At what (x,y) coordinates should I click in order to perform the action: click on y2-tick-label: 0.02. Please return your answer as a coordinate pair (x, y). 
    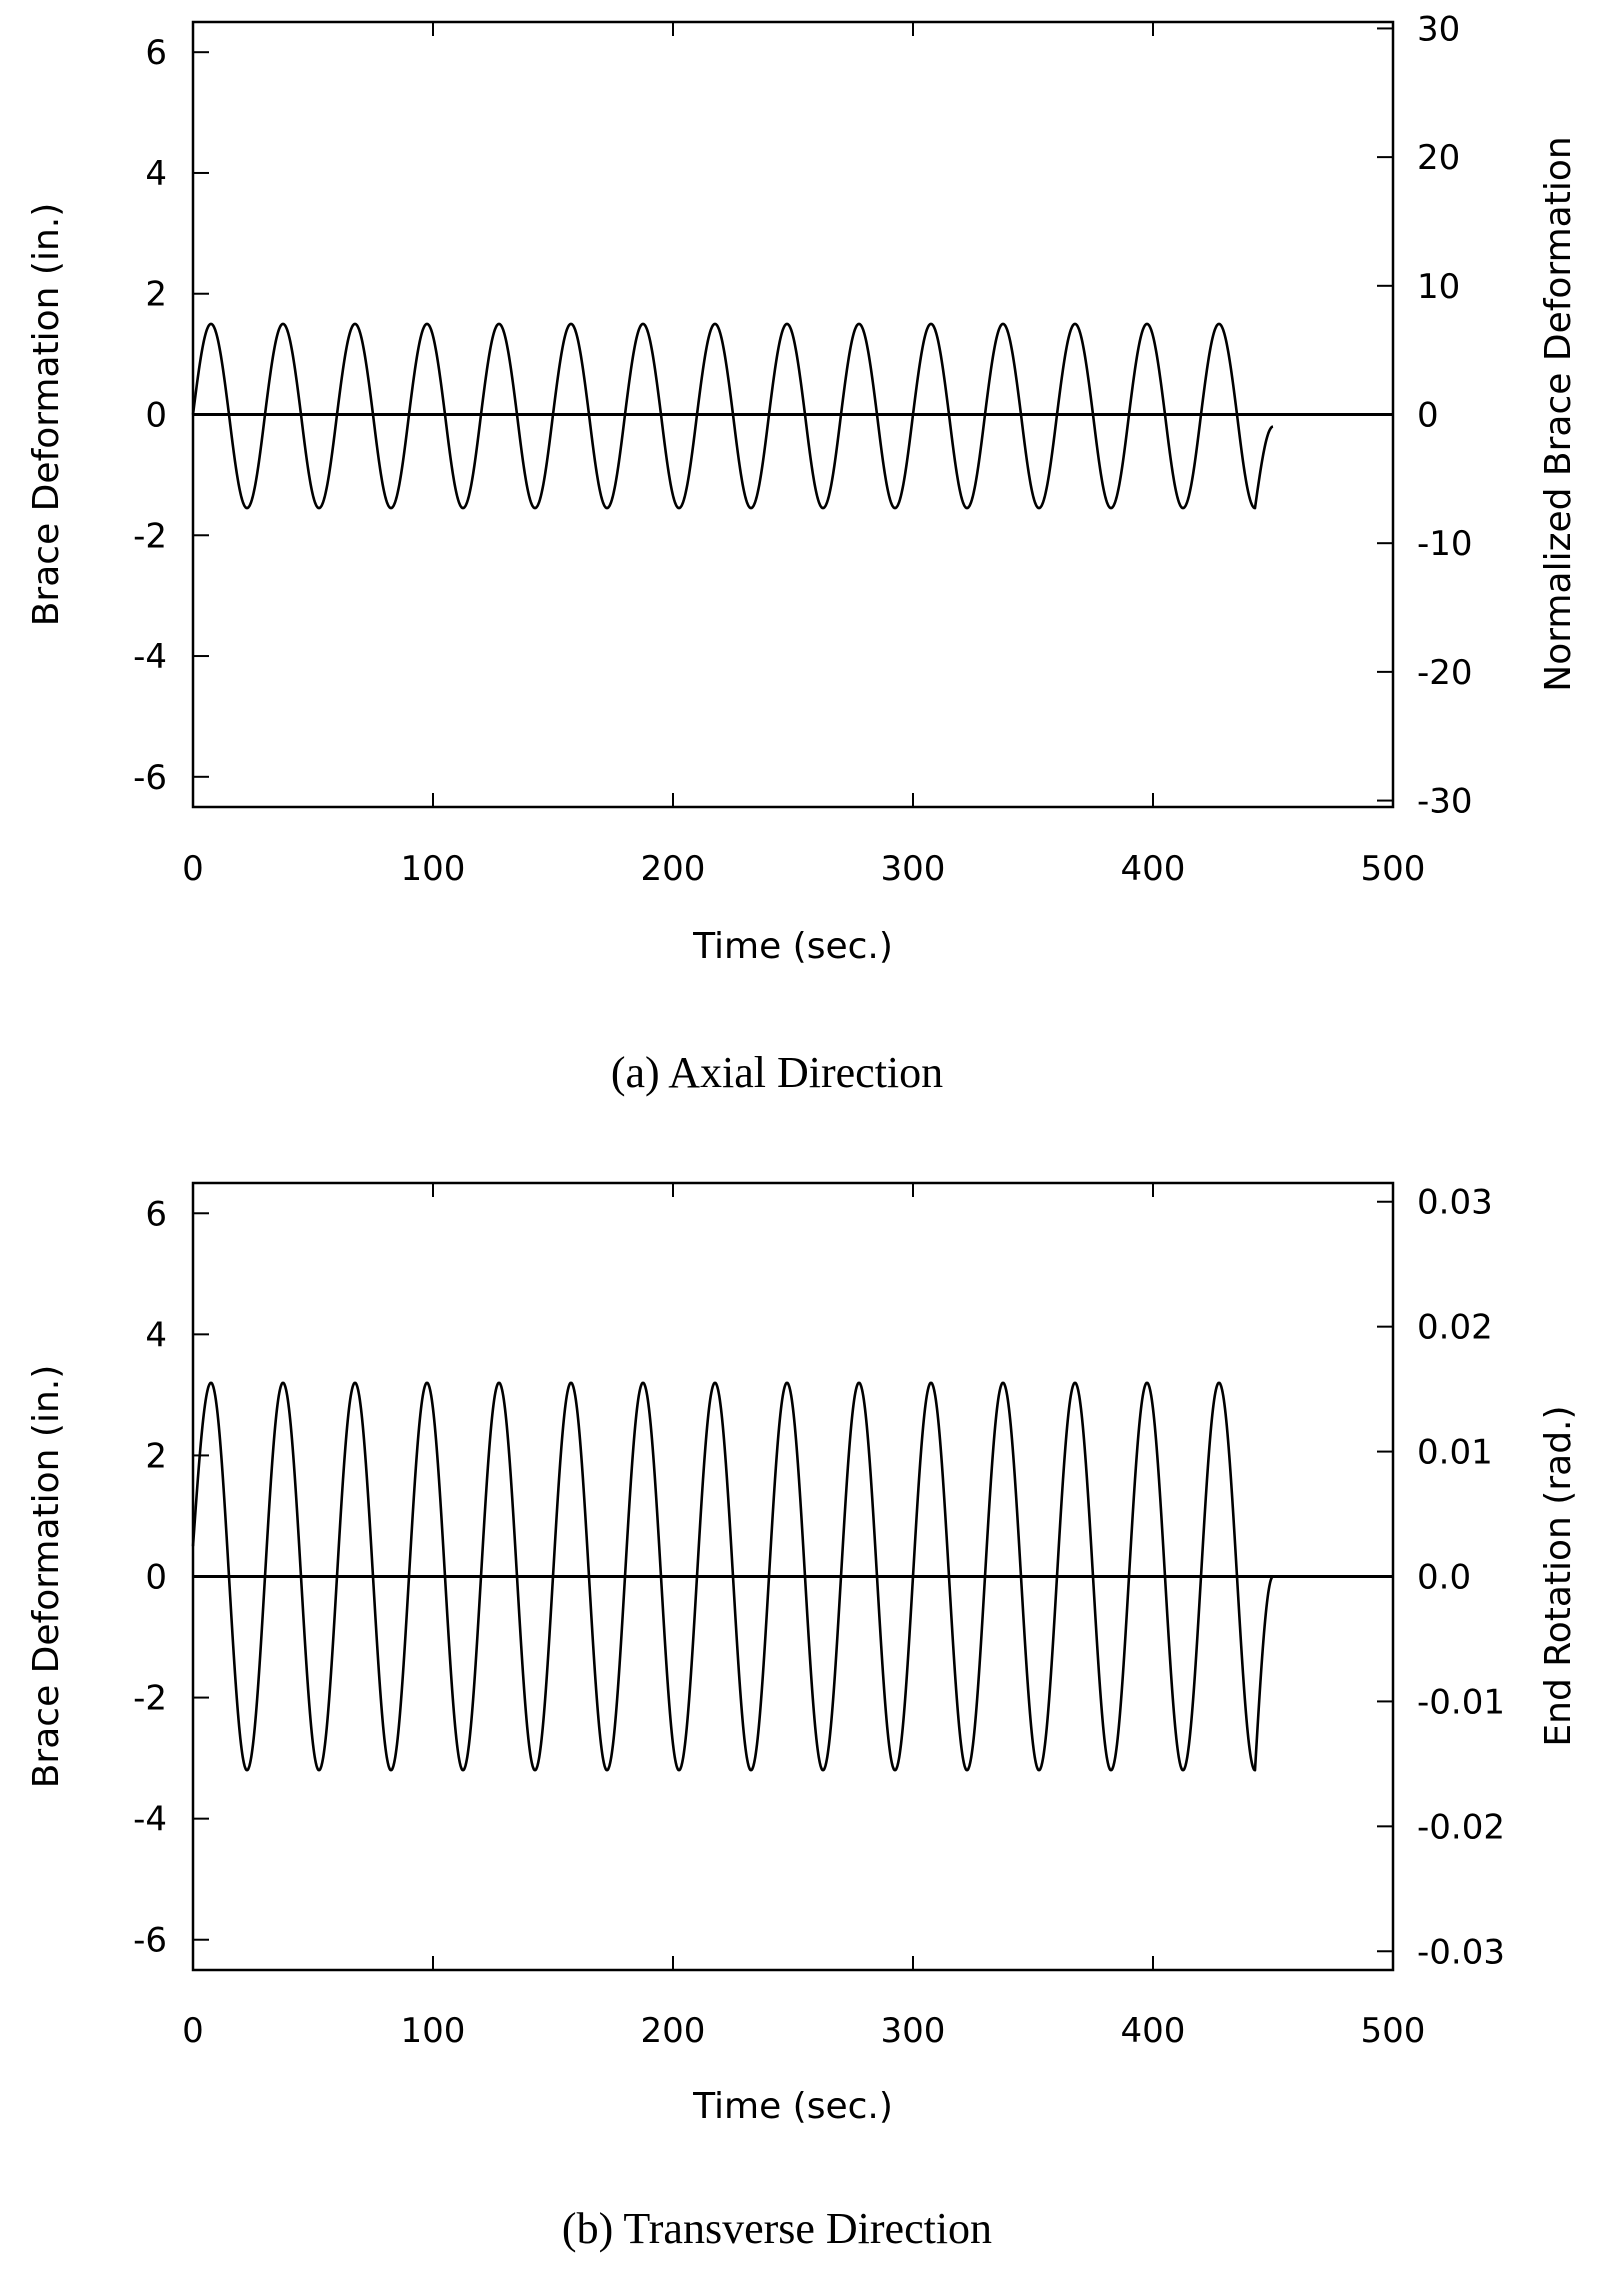
    Looking at the image, I should click on (1455, 1328).